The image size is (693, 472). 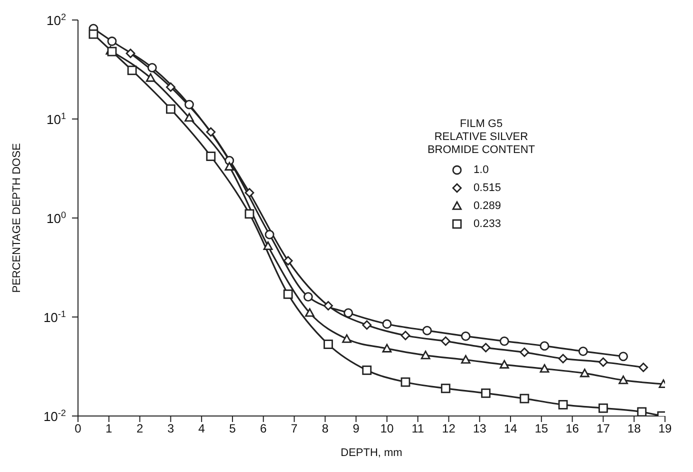 I want to click on x-axis-title: DEPTH, mm, so click(x=371, y=453).